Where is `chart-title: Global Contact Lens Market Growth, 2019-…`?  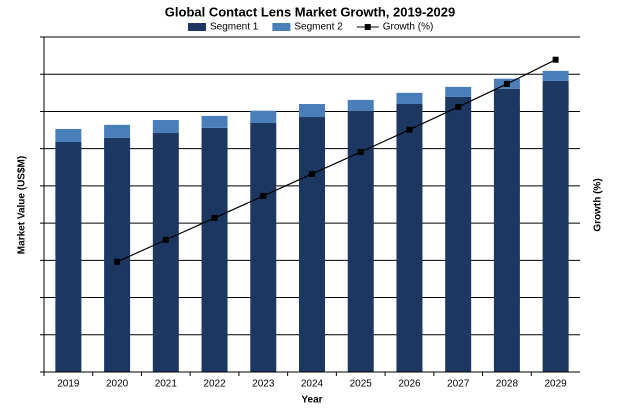
chart-title: Global Contact Lens Market Growth, 2019-… is located at coordinates (310, 11).